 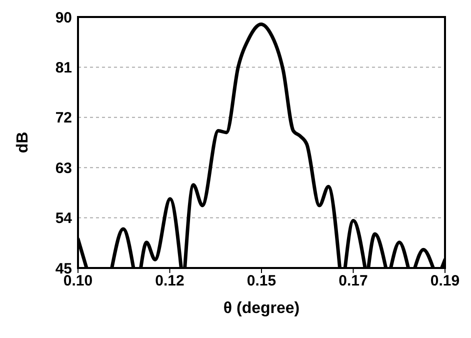 I want to click on y-tick-label: 90, so click(x=63, y=17).